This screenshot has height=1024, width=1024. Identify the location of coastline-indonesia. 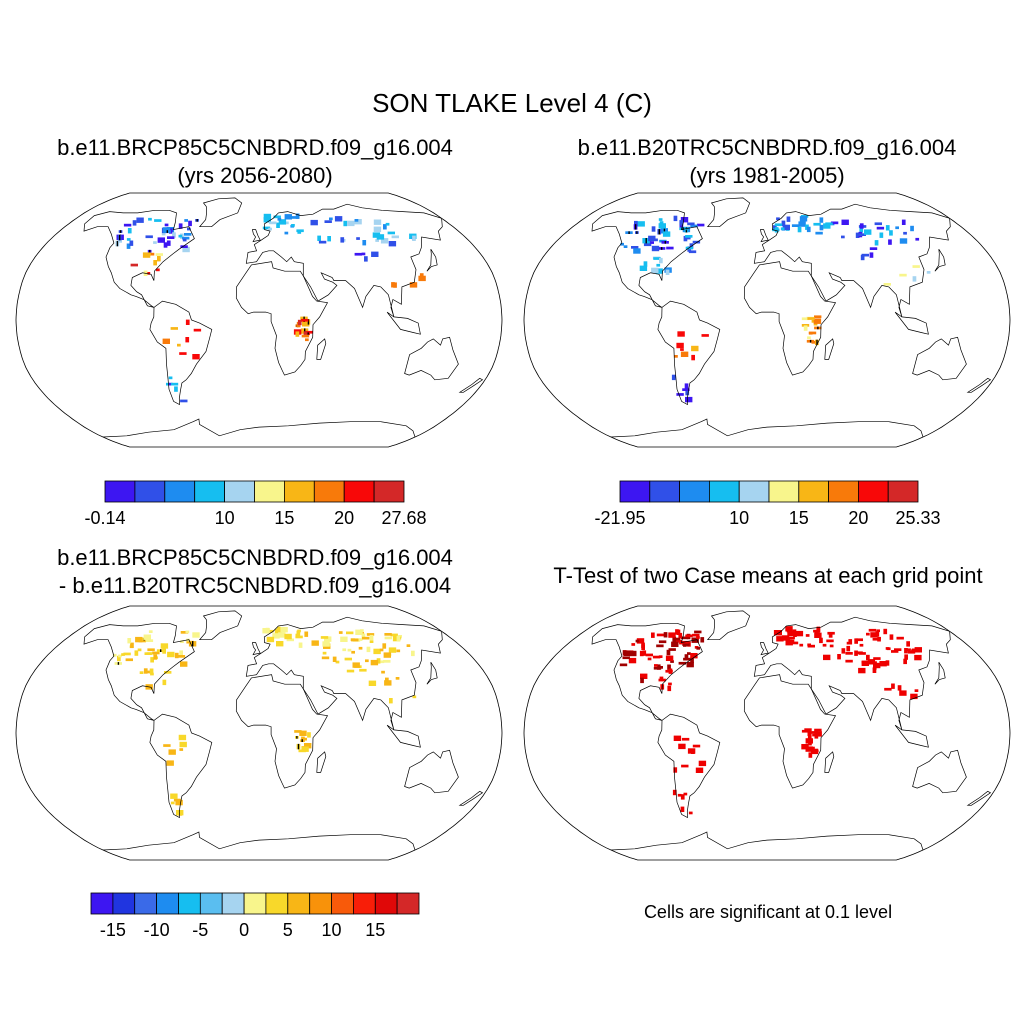
(403, 736).